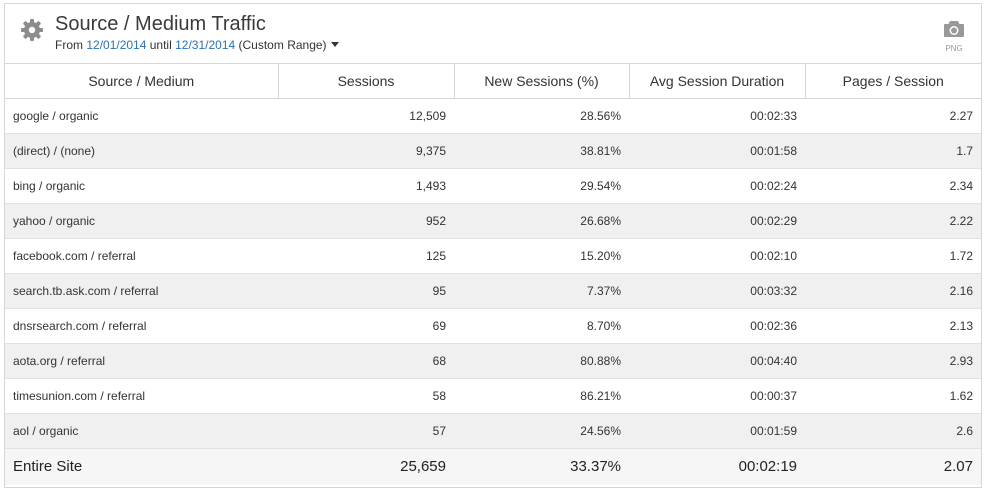  Describe the element at coordinates (205, 45) in the screenshot. I see `end-date-link: 12/31/2014` at that location.